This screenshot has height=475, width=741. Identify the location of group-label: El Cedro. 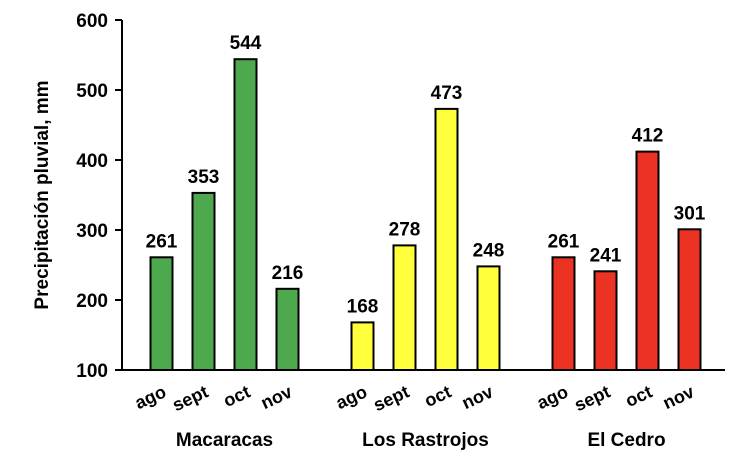
(626, 440).